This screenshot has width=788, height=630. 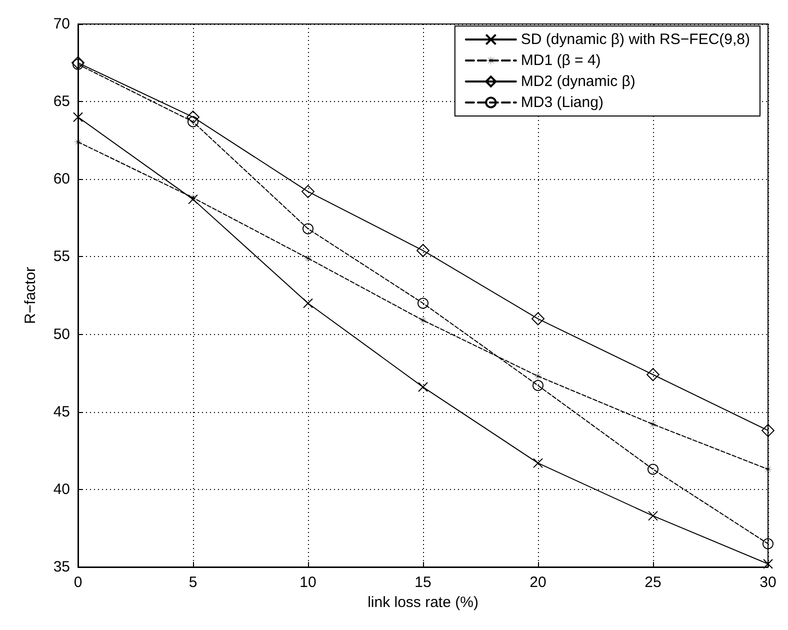 What do you see at coordinates (653, 582) in the screenshot?
I see `x-tick-label: 25` at bounding box center [653, 582].